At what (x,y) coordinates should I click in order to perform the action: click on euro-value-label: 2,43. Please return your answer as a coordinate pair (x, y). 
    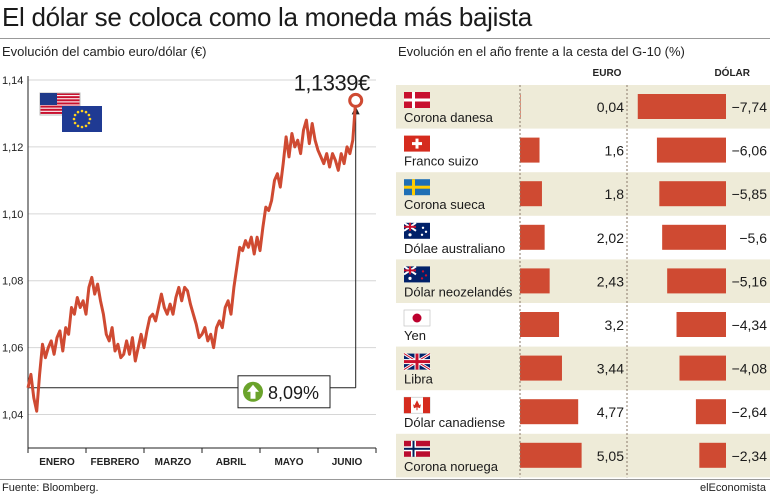
    Looking at the image, I should click on (610, 281).